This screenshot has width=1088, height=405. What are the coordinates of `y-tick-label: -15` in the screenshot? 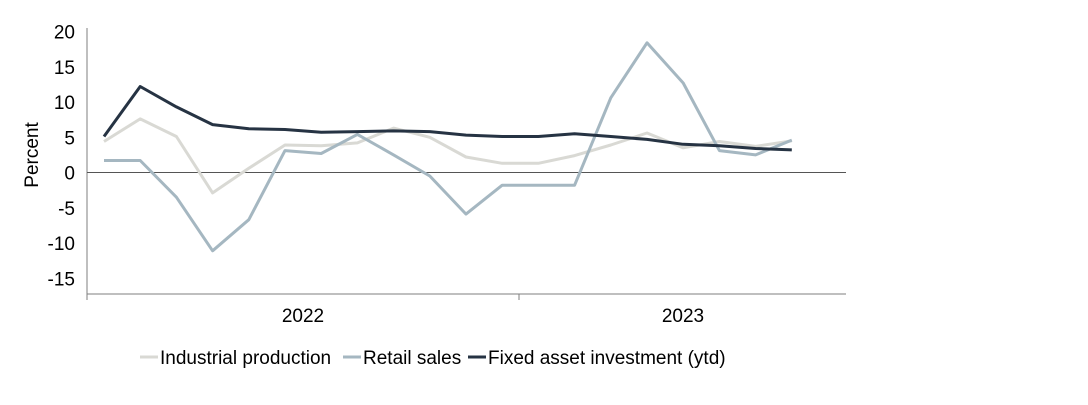 It's located at (61, 279).